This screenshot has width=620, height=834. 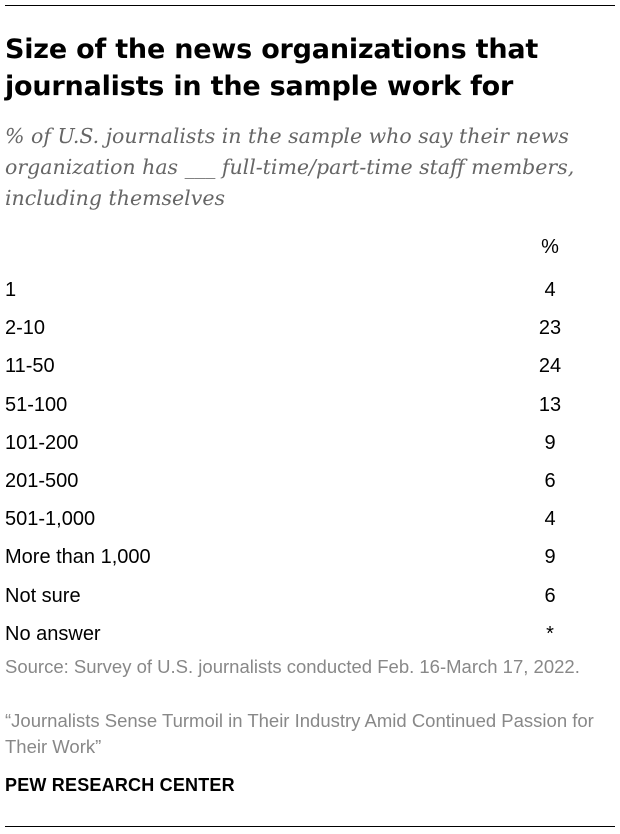 What do you see at coordinates (310, 519) in the screenshot?
I see `table-row: 501-1,000 4` at bounding box center [310, 519].